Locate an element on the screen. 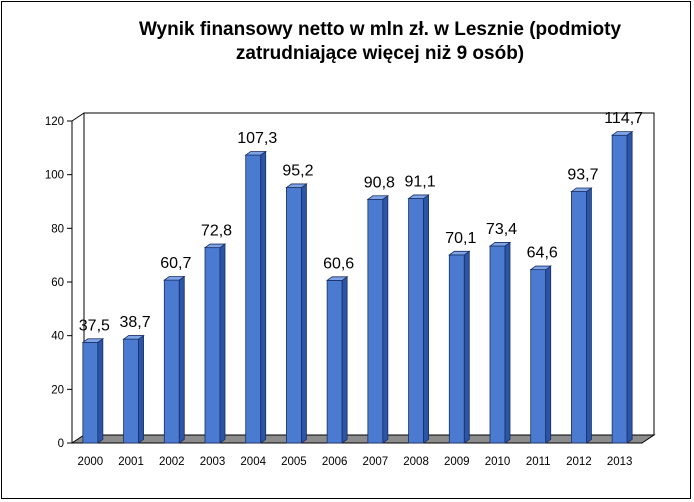  data-label-2009: 70,1 is located at coordinates (460, 238).